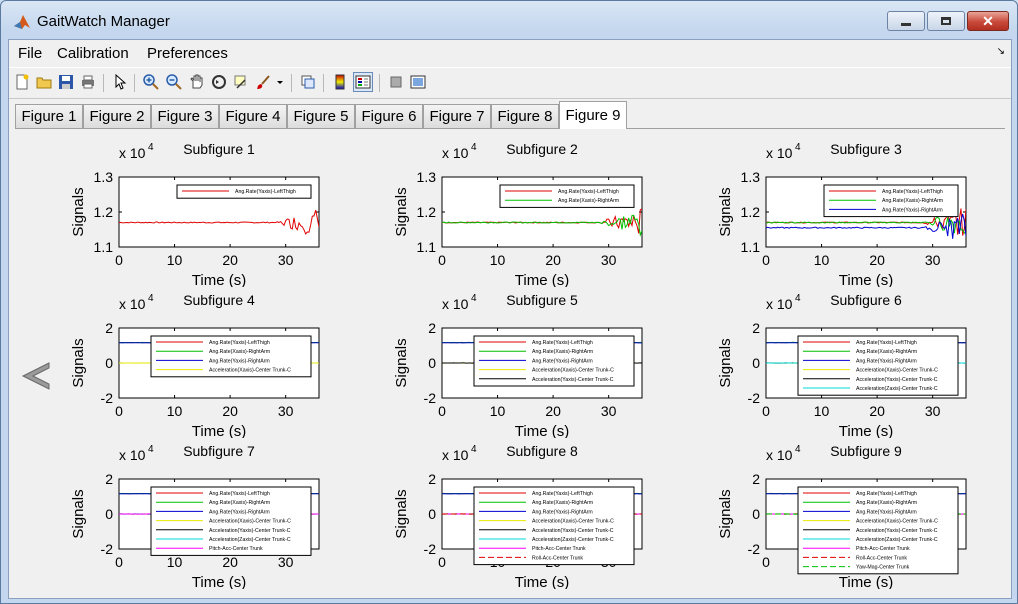 The image size is (1018, 604). Describe the element at coordinates (120, 82) in the screenshot. I see `pointer-icon` at that location.